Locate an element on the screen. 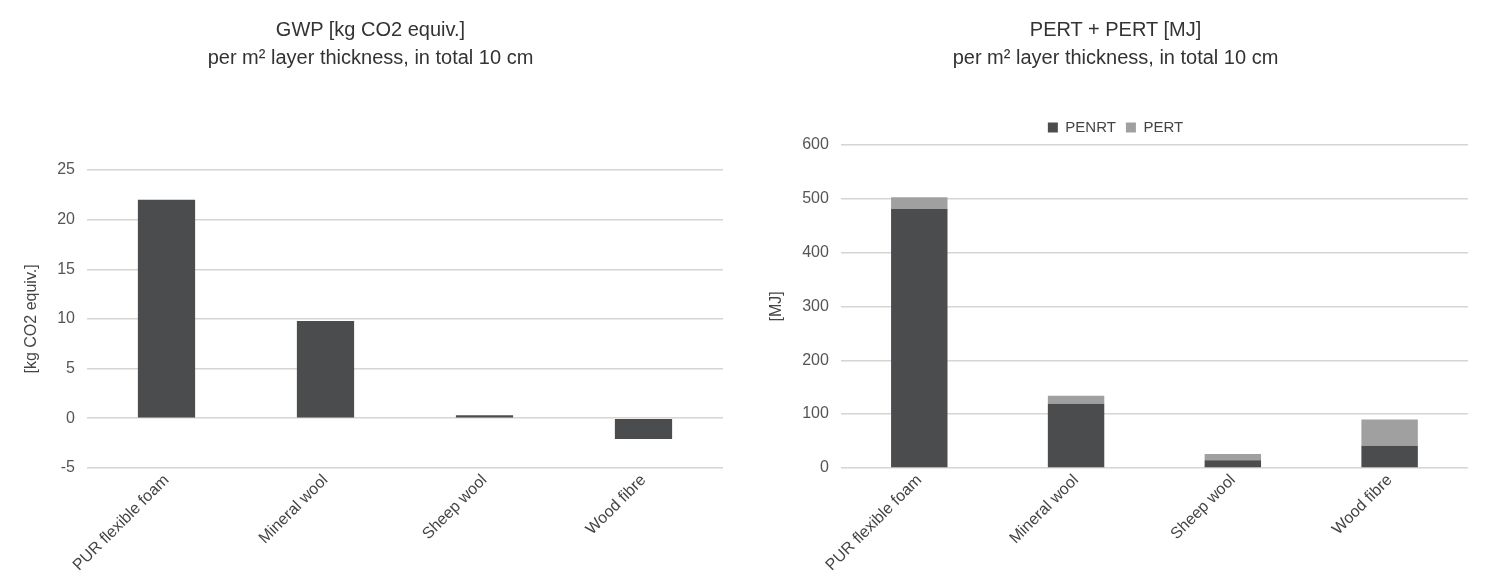 This screenshot has width=1501, height=586. y-axis-title: [kg CO2 equiv.] is located at coordinates (31, 319).